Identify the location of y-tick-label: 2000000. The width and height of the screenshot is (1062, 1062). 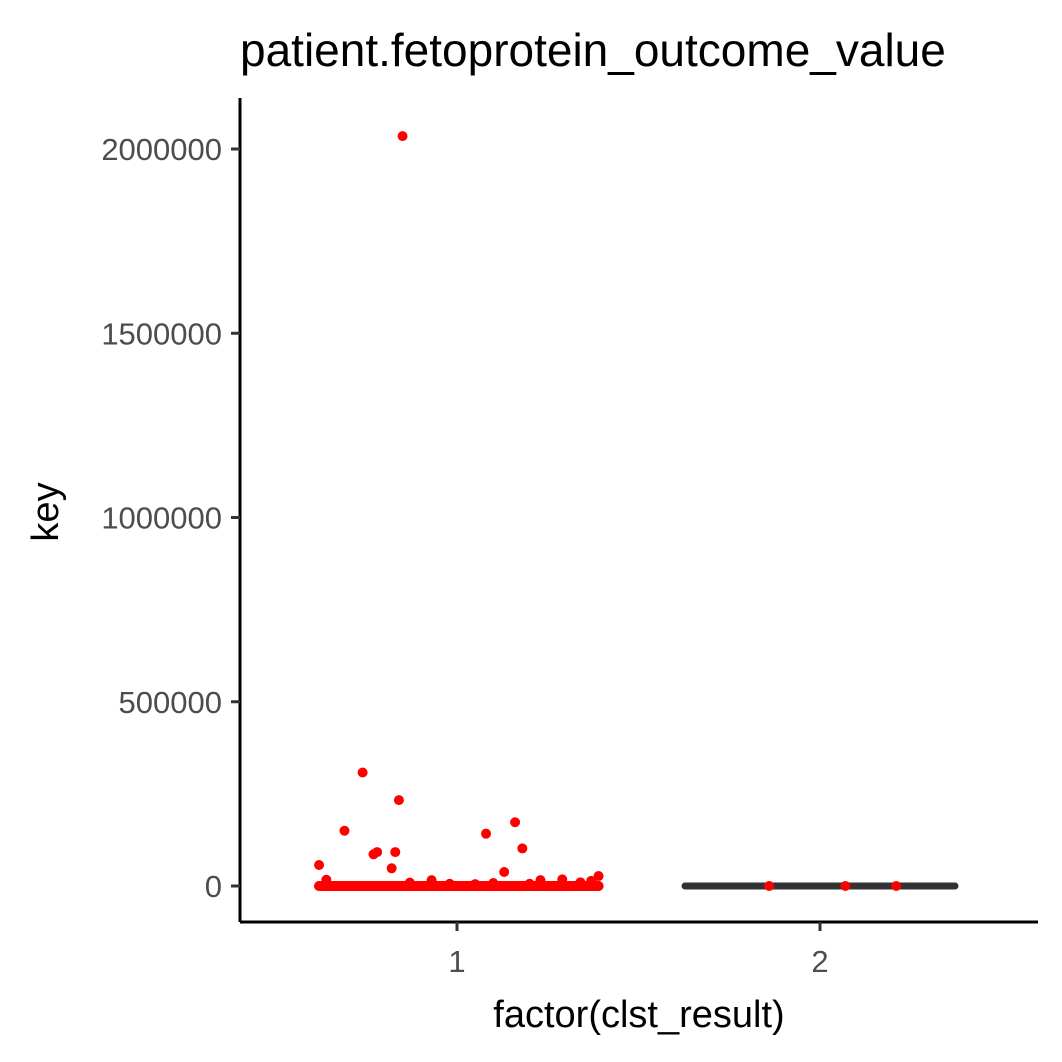
(161, 149).